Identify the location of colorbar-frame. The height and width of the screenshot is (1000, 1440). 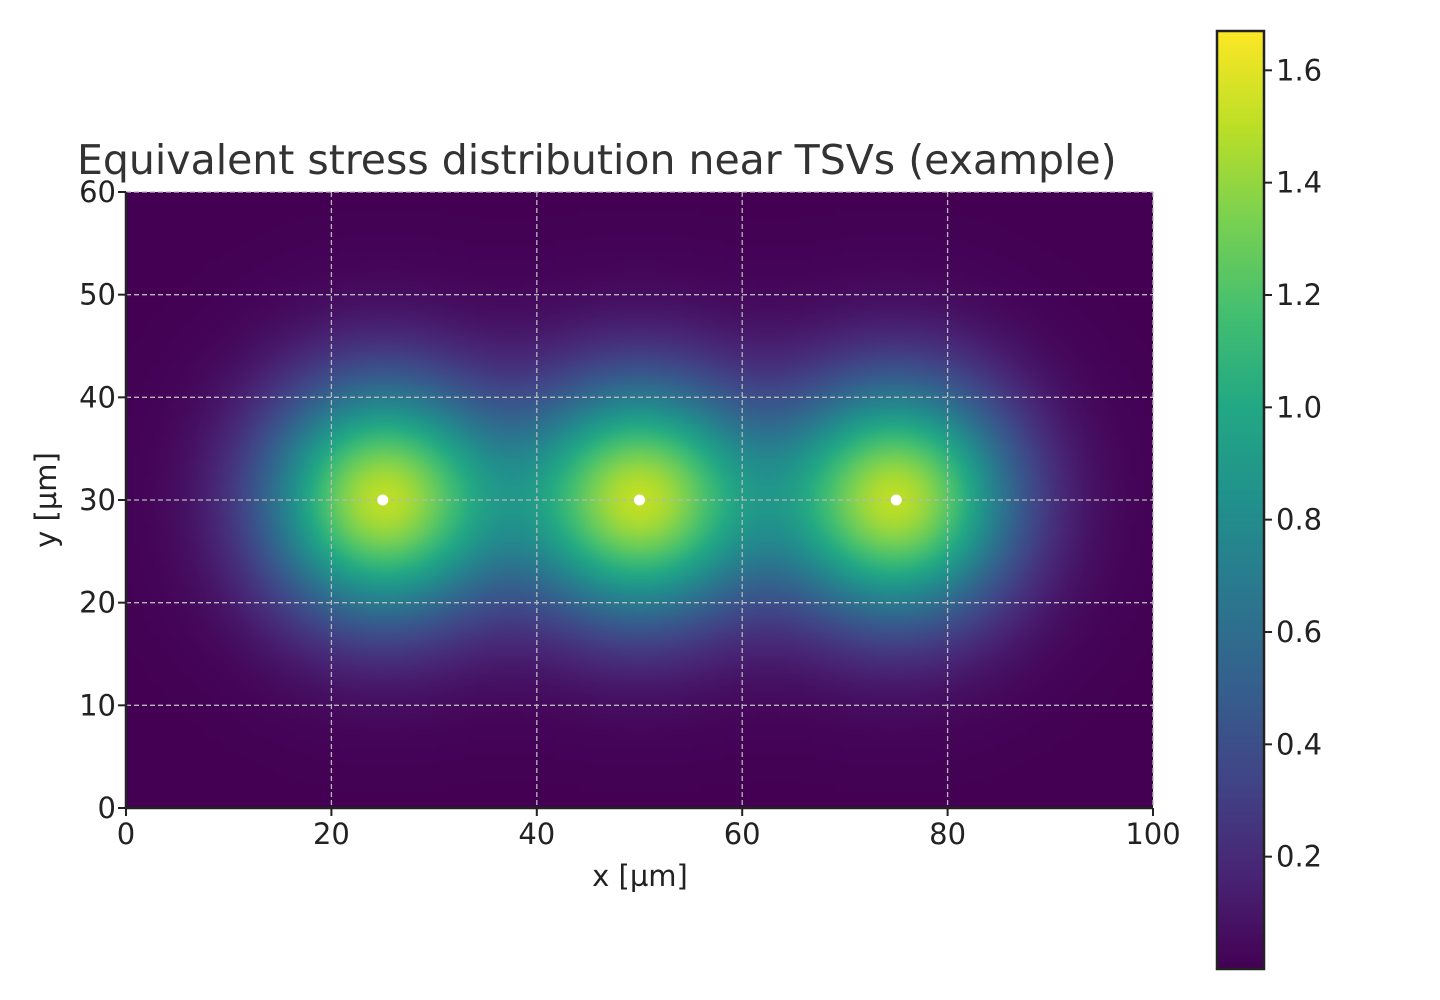
(1240, 500).